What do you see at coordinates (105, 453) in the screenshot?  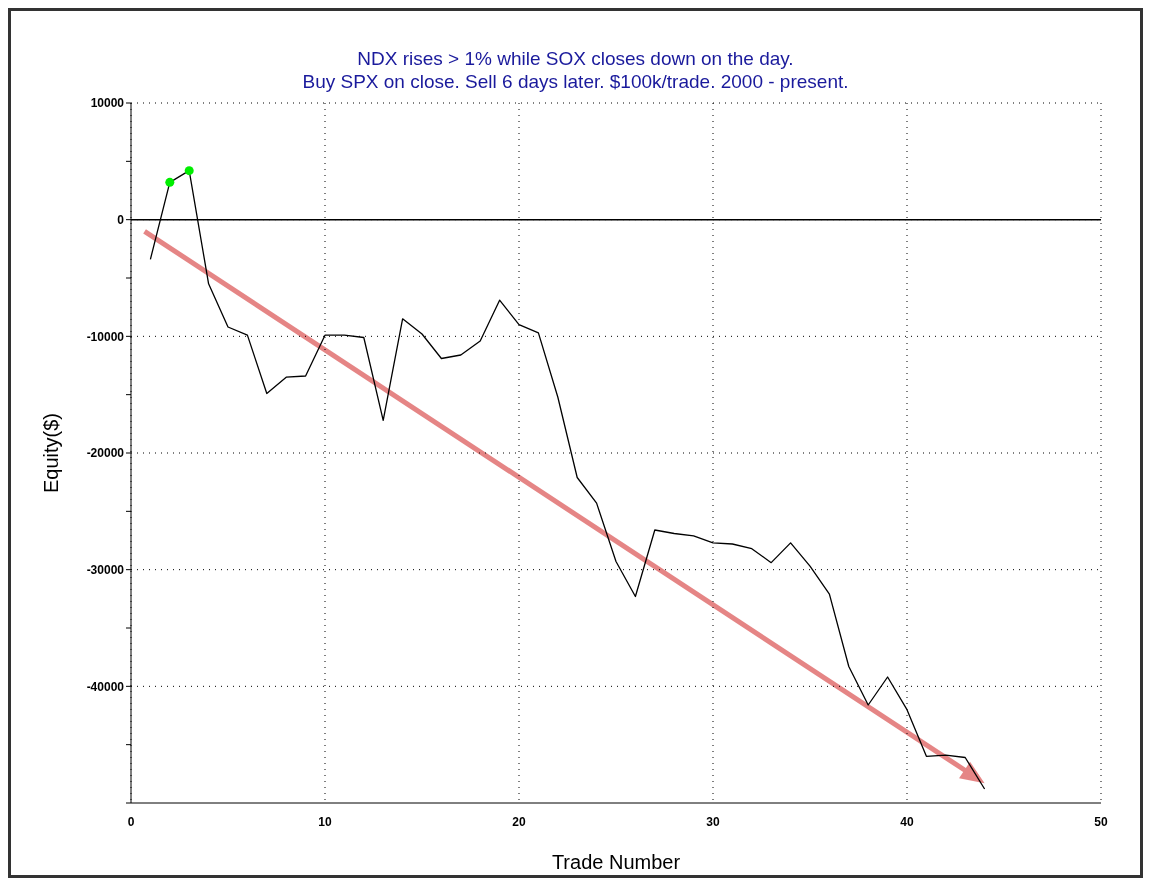 I see `y-tick-label: -20000` at bounding box center [105, 453].